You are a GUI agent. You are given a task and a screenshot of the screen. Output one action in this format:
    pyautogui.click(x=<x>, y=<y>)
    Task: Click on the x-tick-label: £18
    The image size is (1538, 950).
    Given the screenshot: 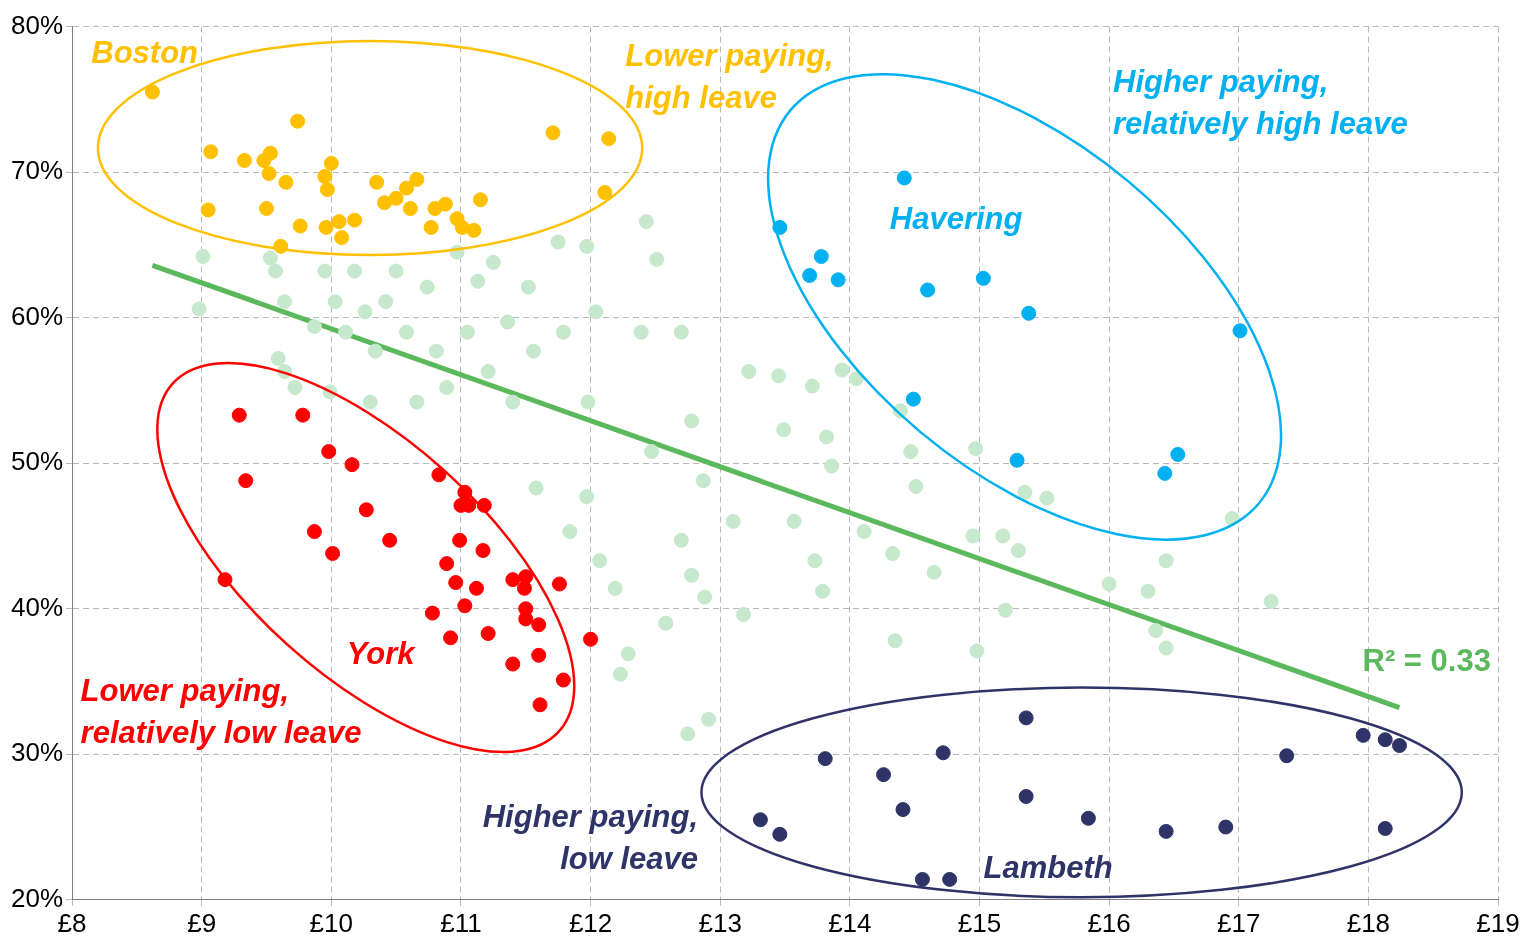 What is the action you would take?
    pyautogui.click(x=1368, y=922)
    